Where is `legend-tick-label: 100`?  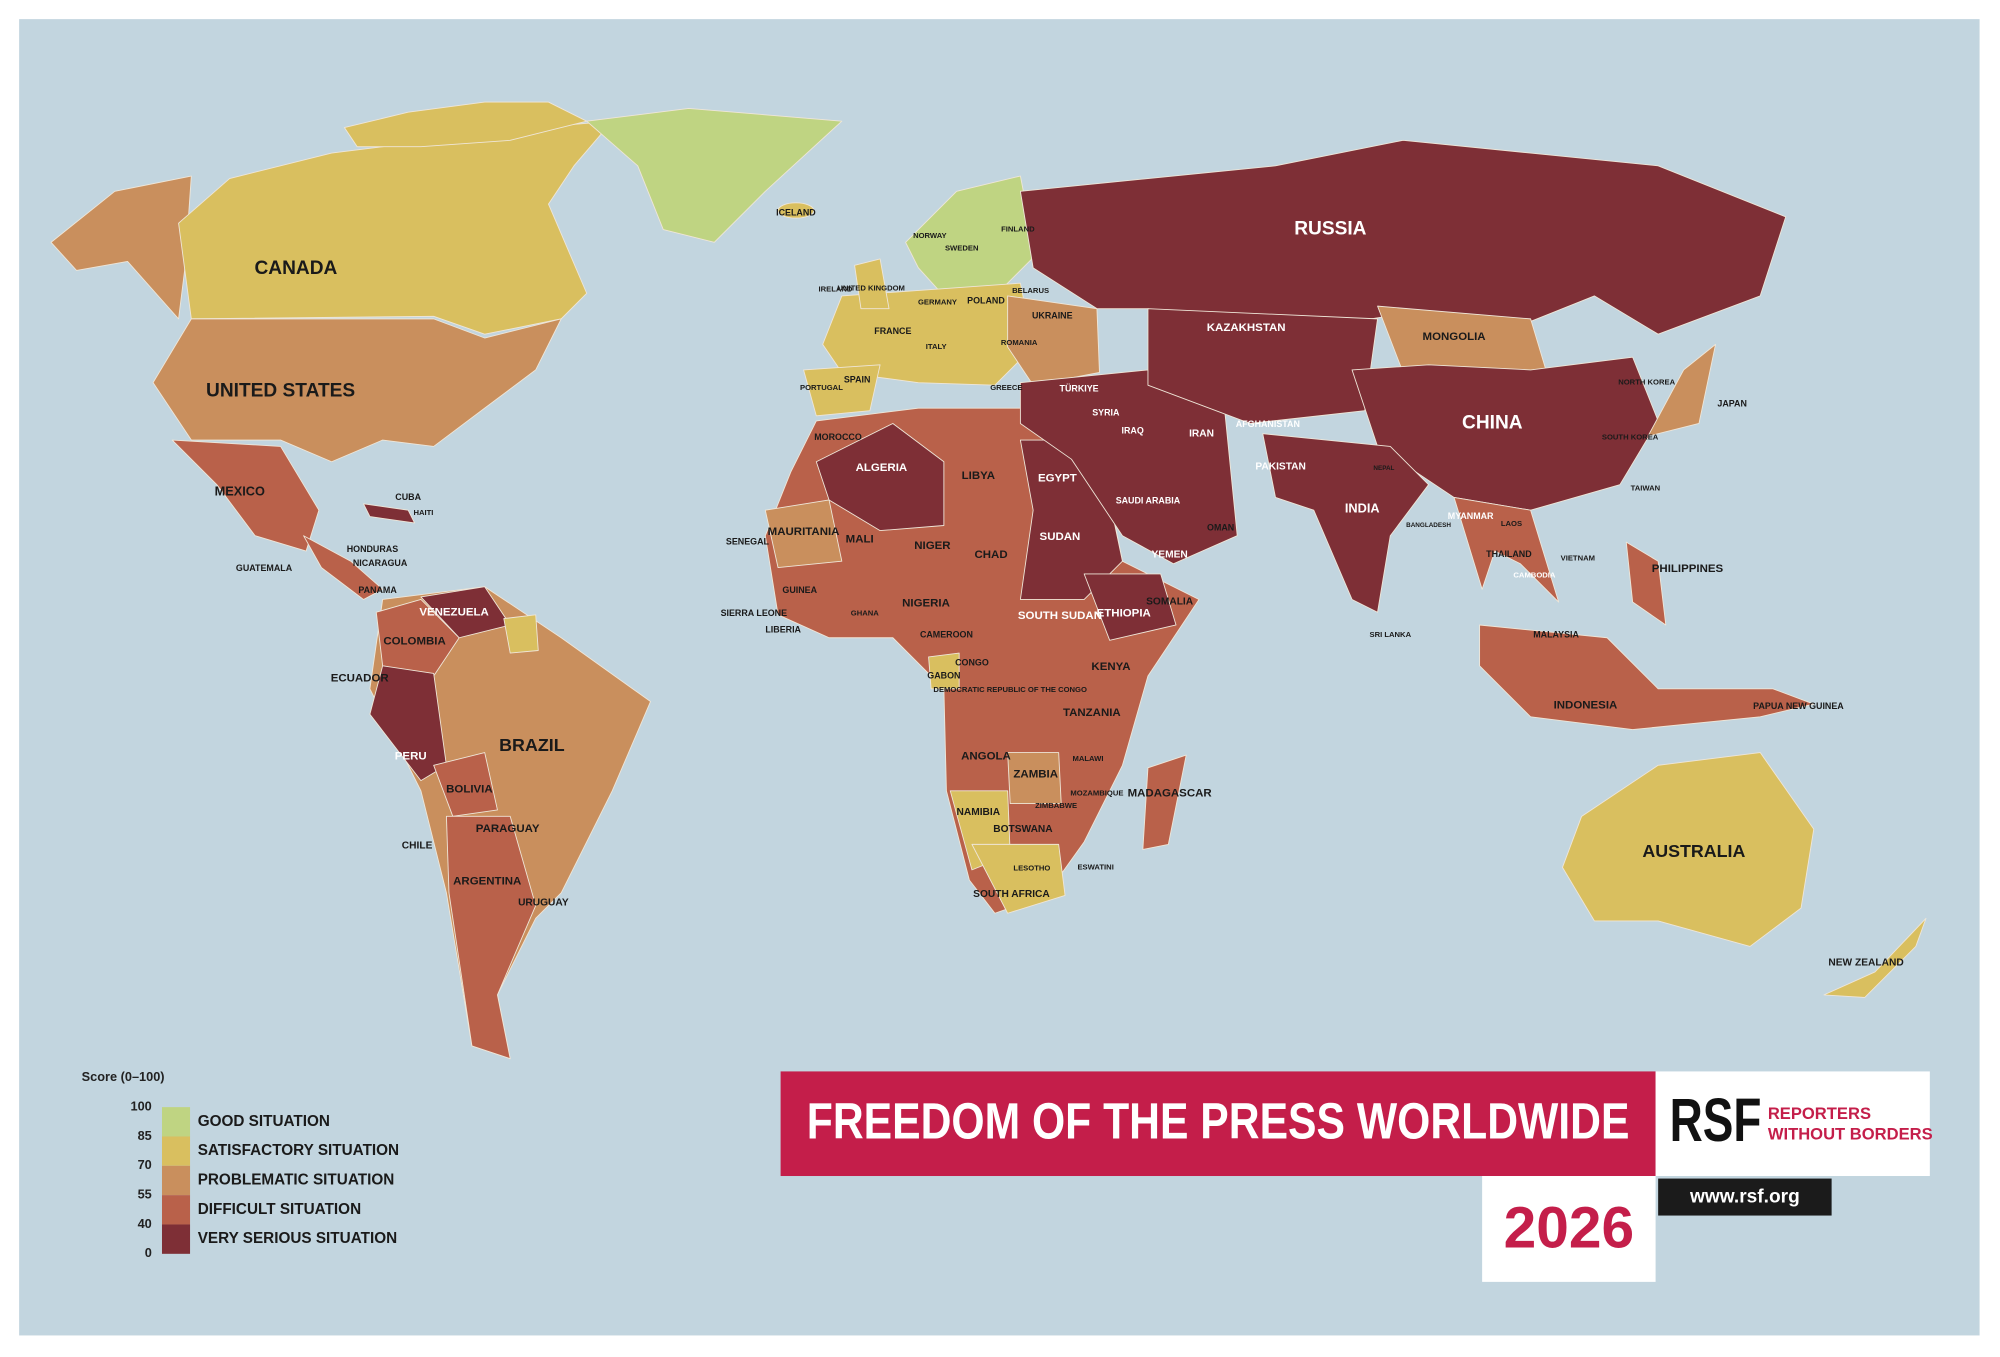
legend-tick-label: 100 is located at coordinates (141, 1106).